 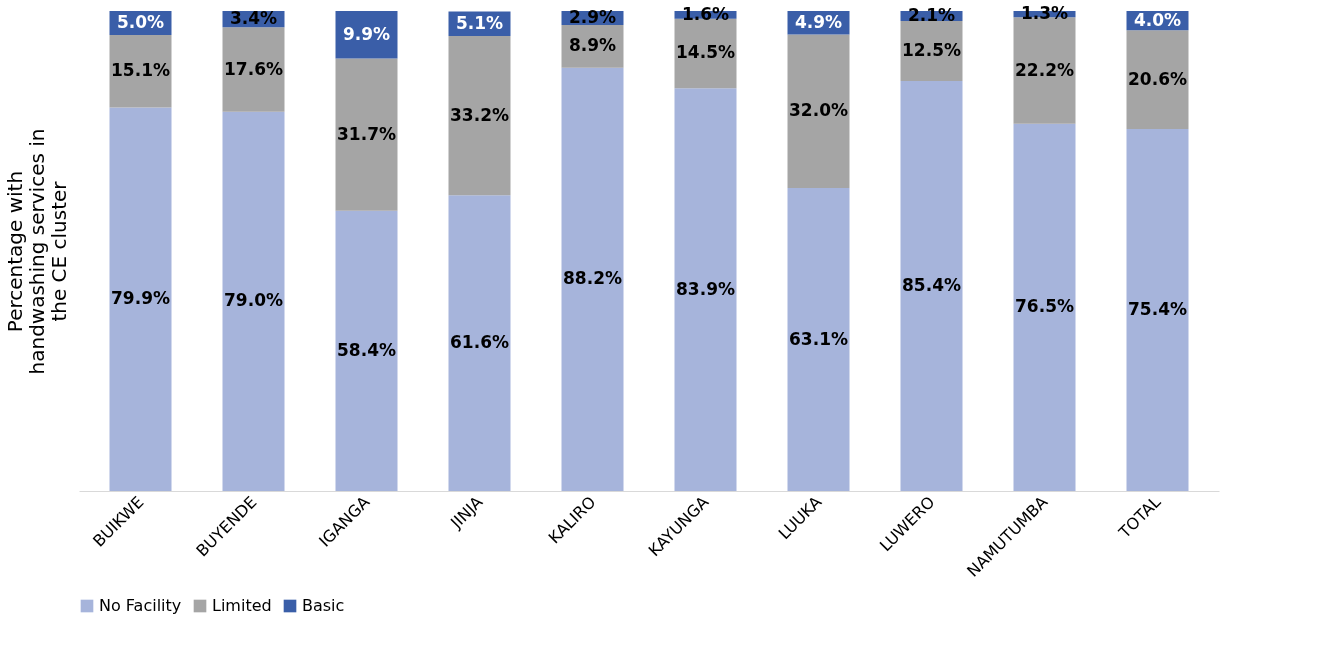 I want to click on data-label: 76.5%, so click(x=1044, y=306).